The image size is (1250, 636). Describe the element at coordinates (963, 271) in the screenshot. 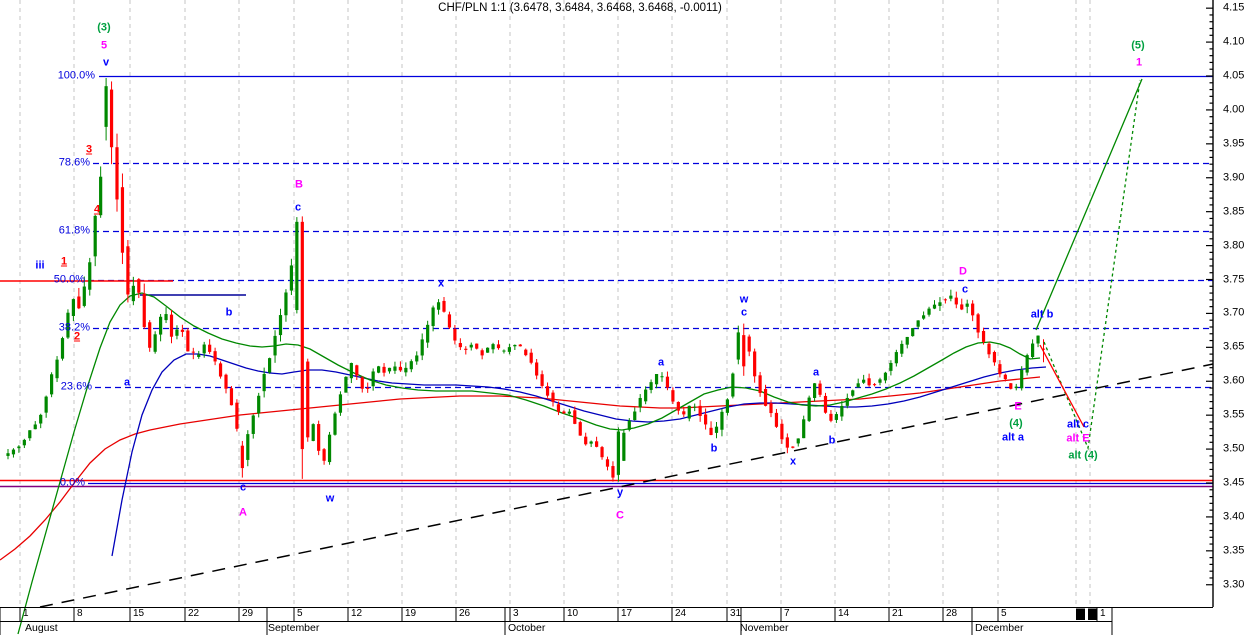

I see `wave-label: D` at that location.